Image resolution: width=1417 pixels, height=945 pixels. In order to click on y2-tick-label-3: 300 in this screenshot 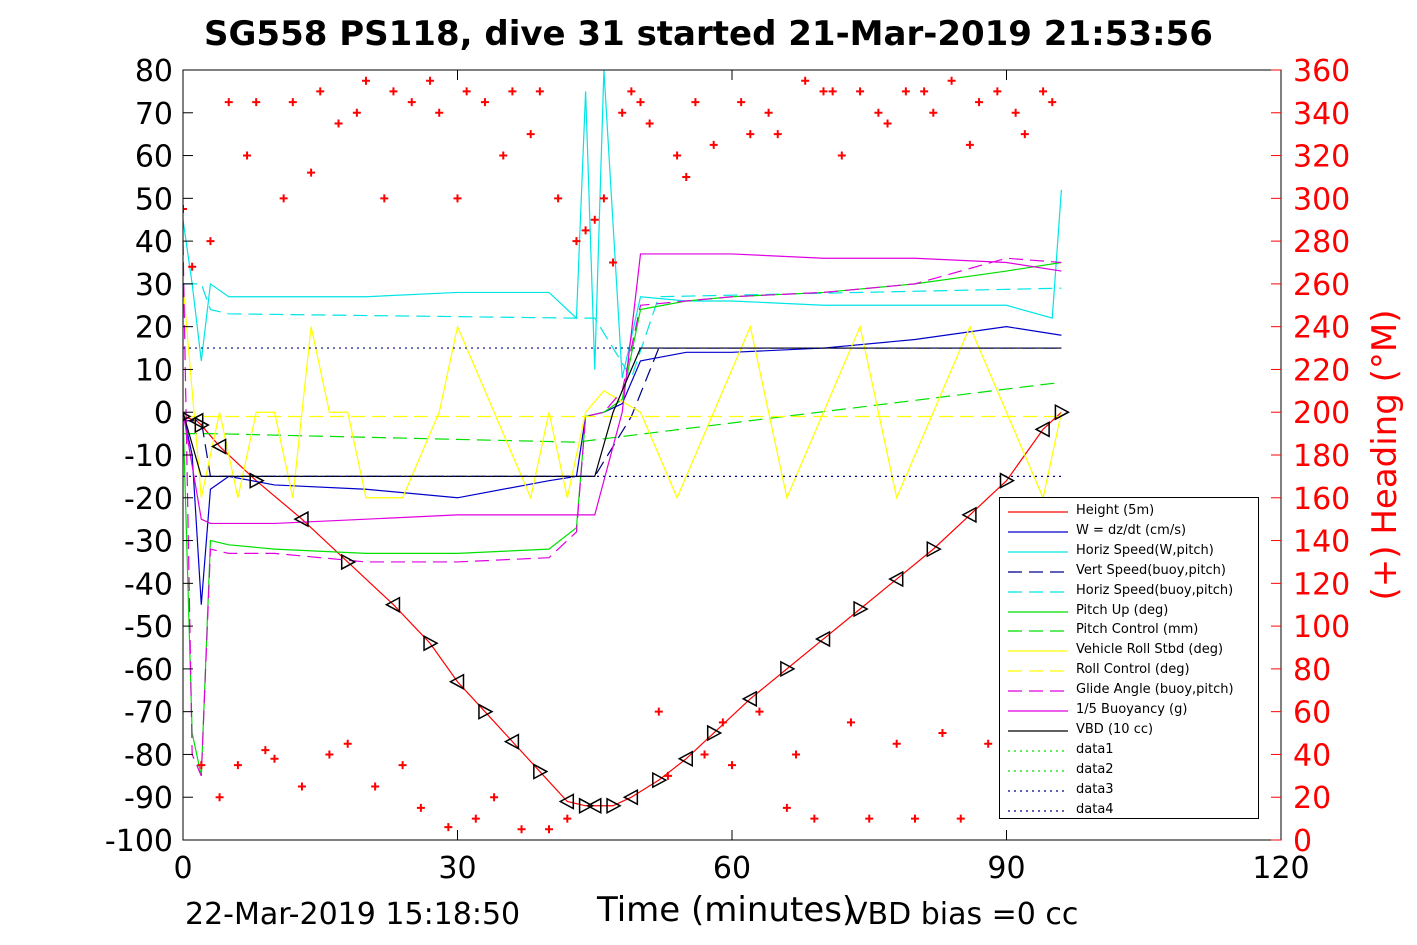, I will do `click(1321, 199)`.